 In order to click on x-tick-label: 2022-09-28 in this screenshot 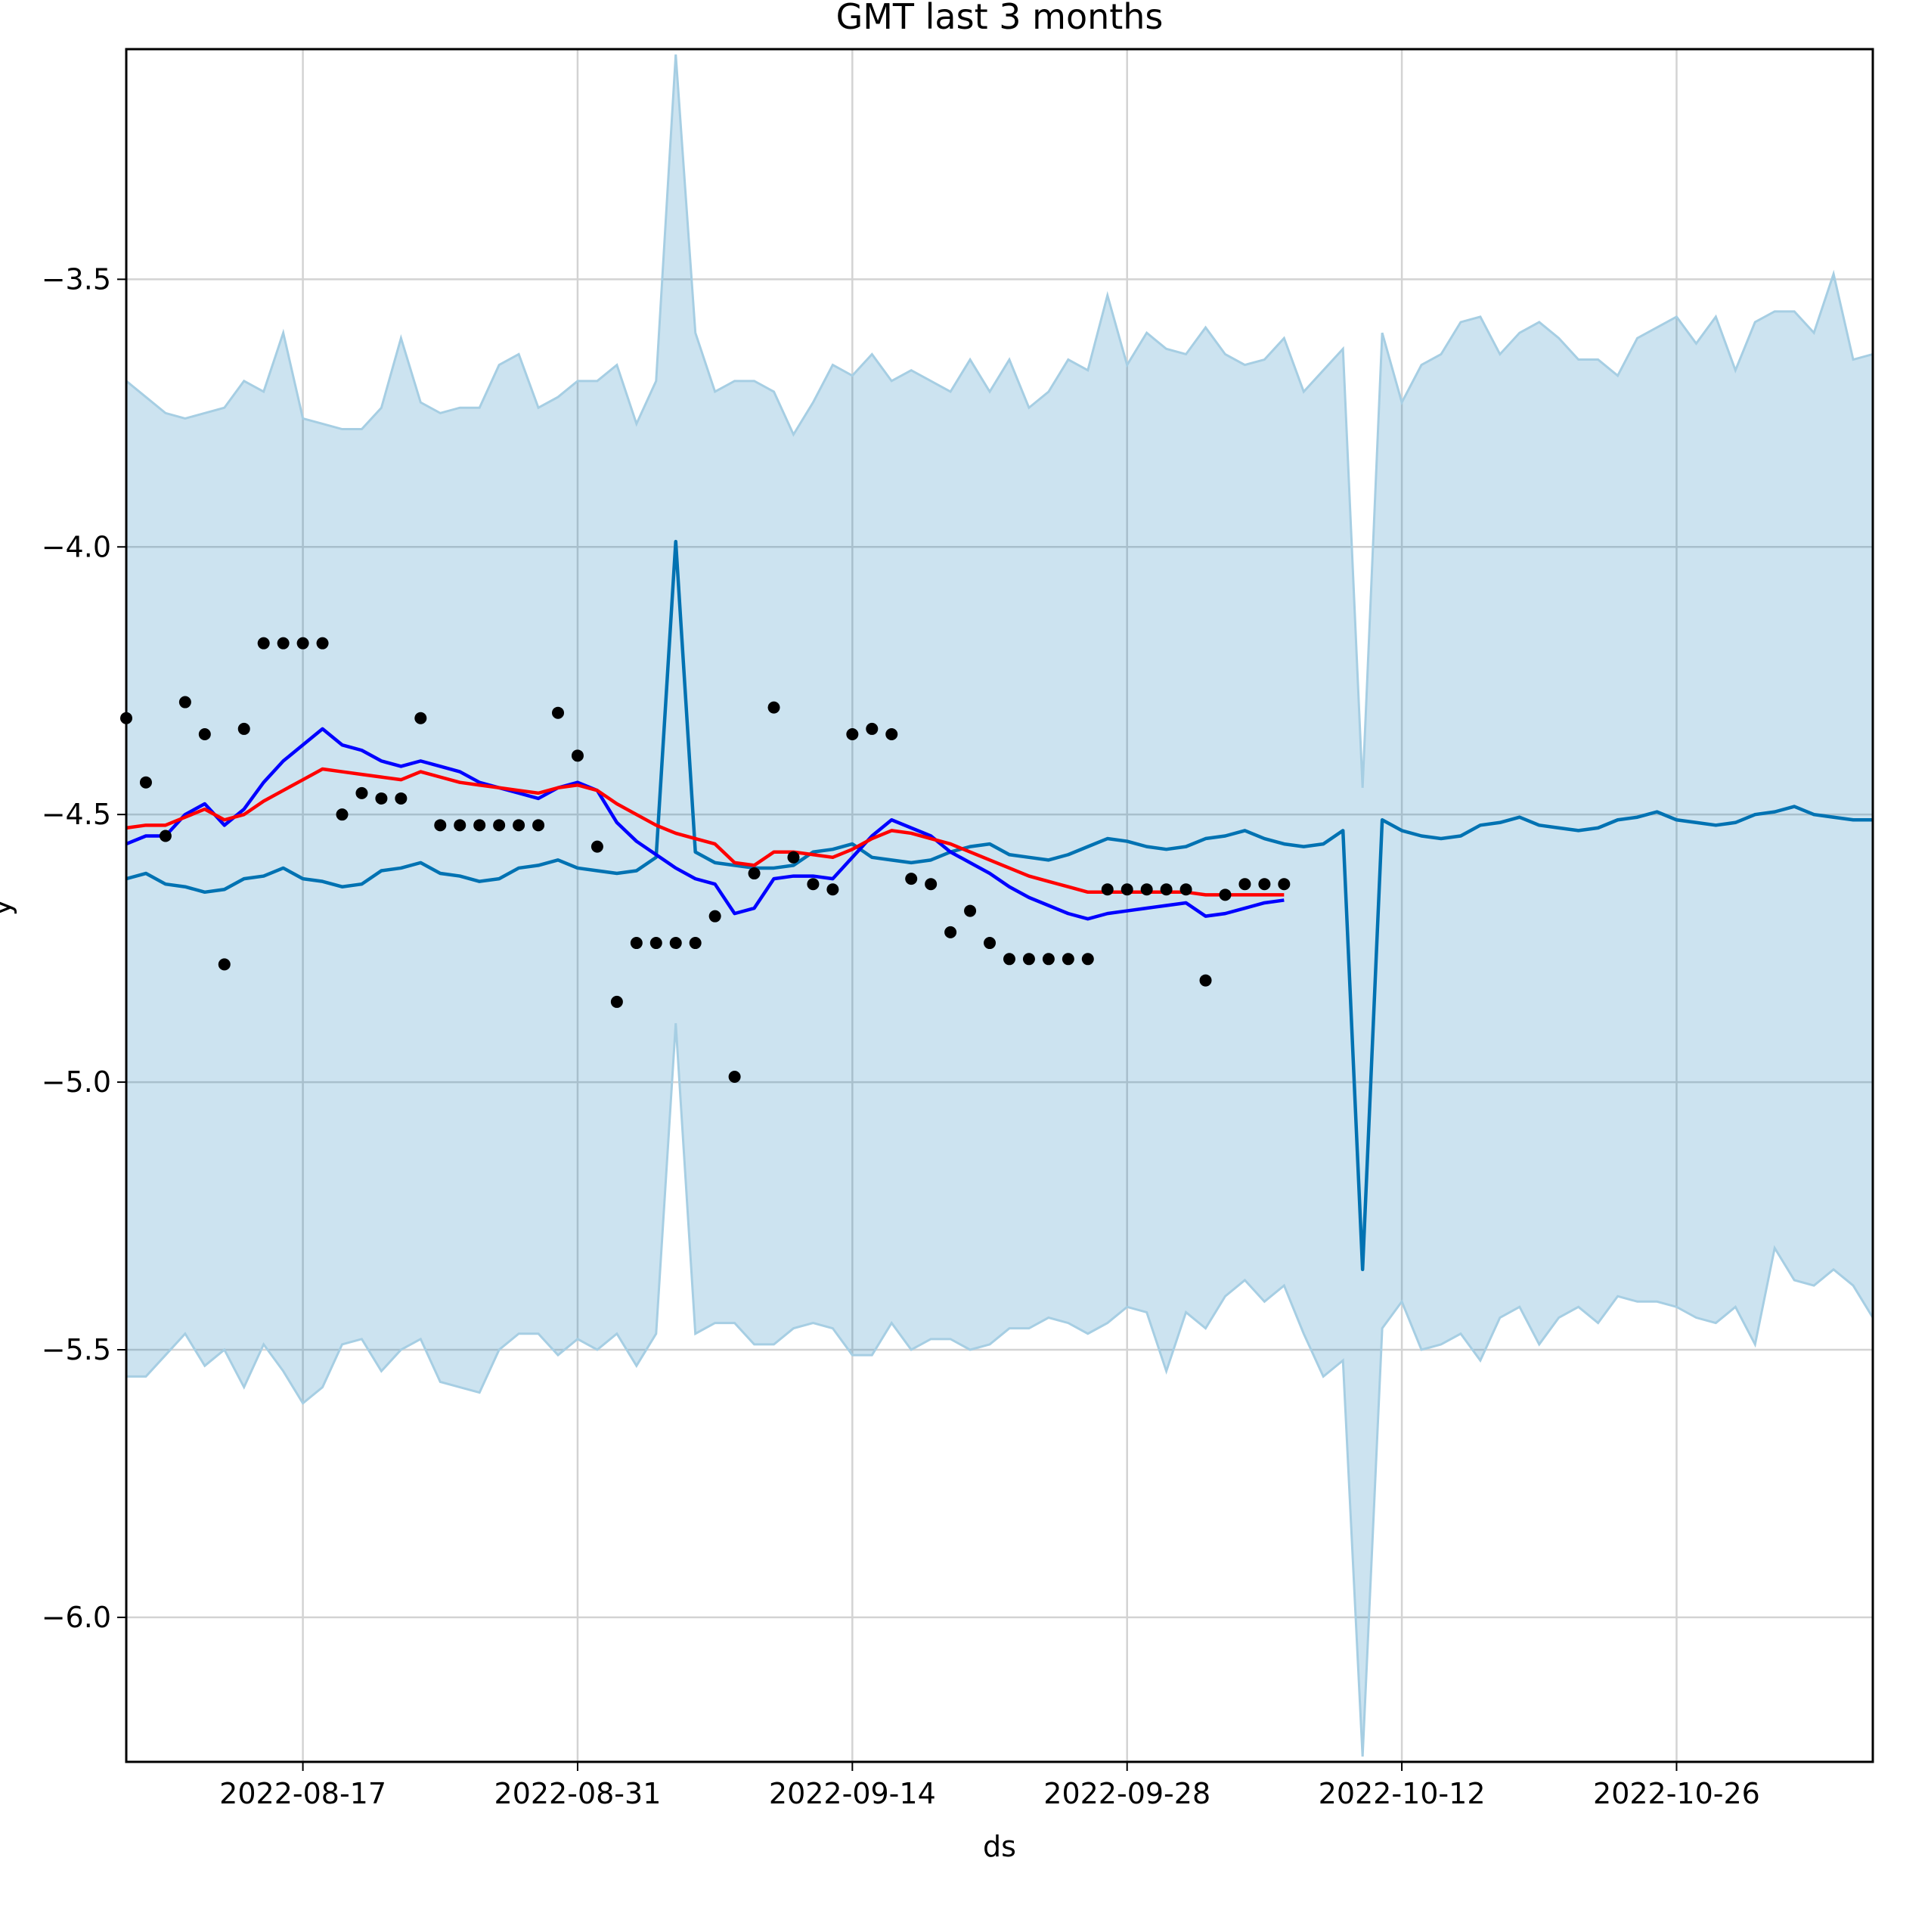, I will do `click(1126, 1793)`.